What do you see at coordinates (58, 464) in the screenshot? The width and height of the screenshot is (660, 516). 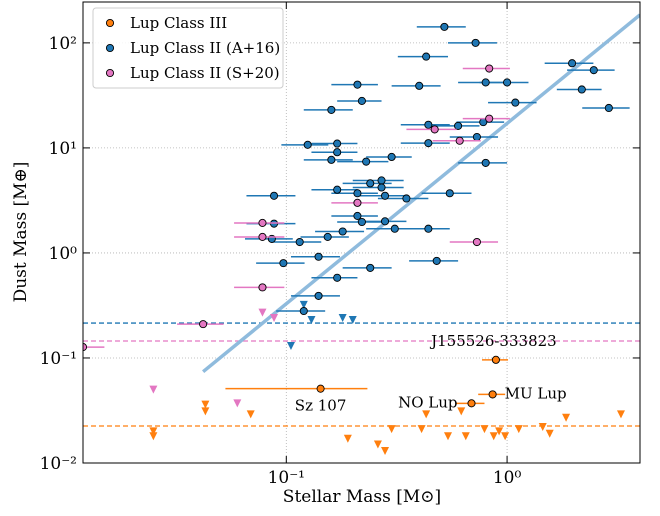 I see `y-tick-label: 10⁻²` at bounding box center [58, 464].